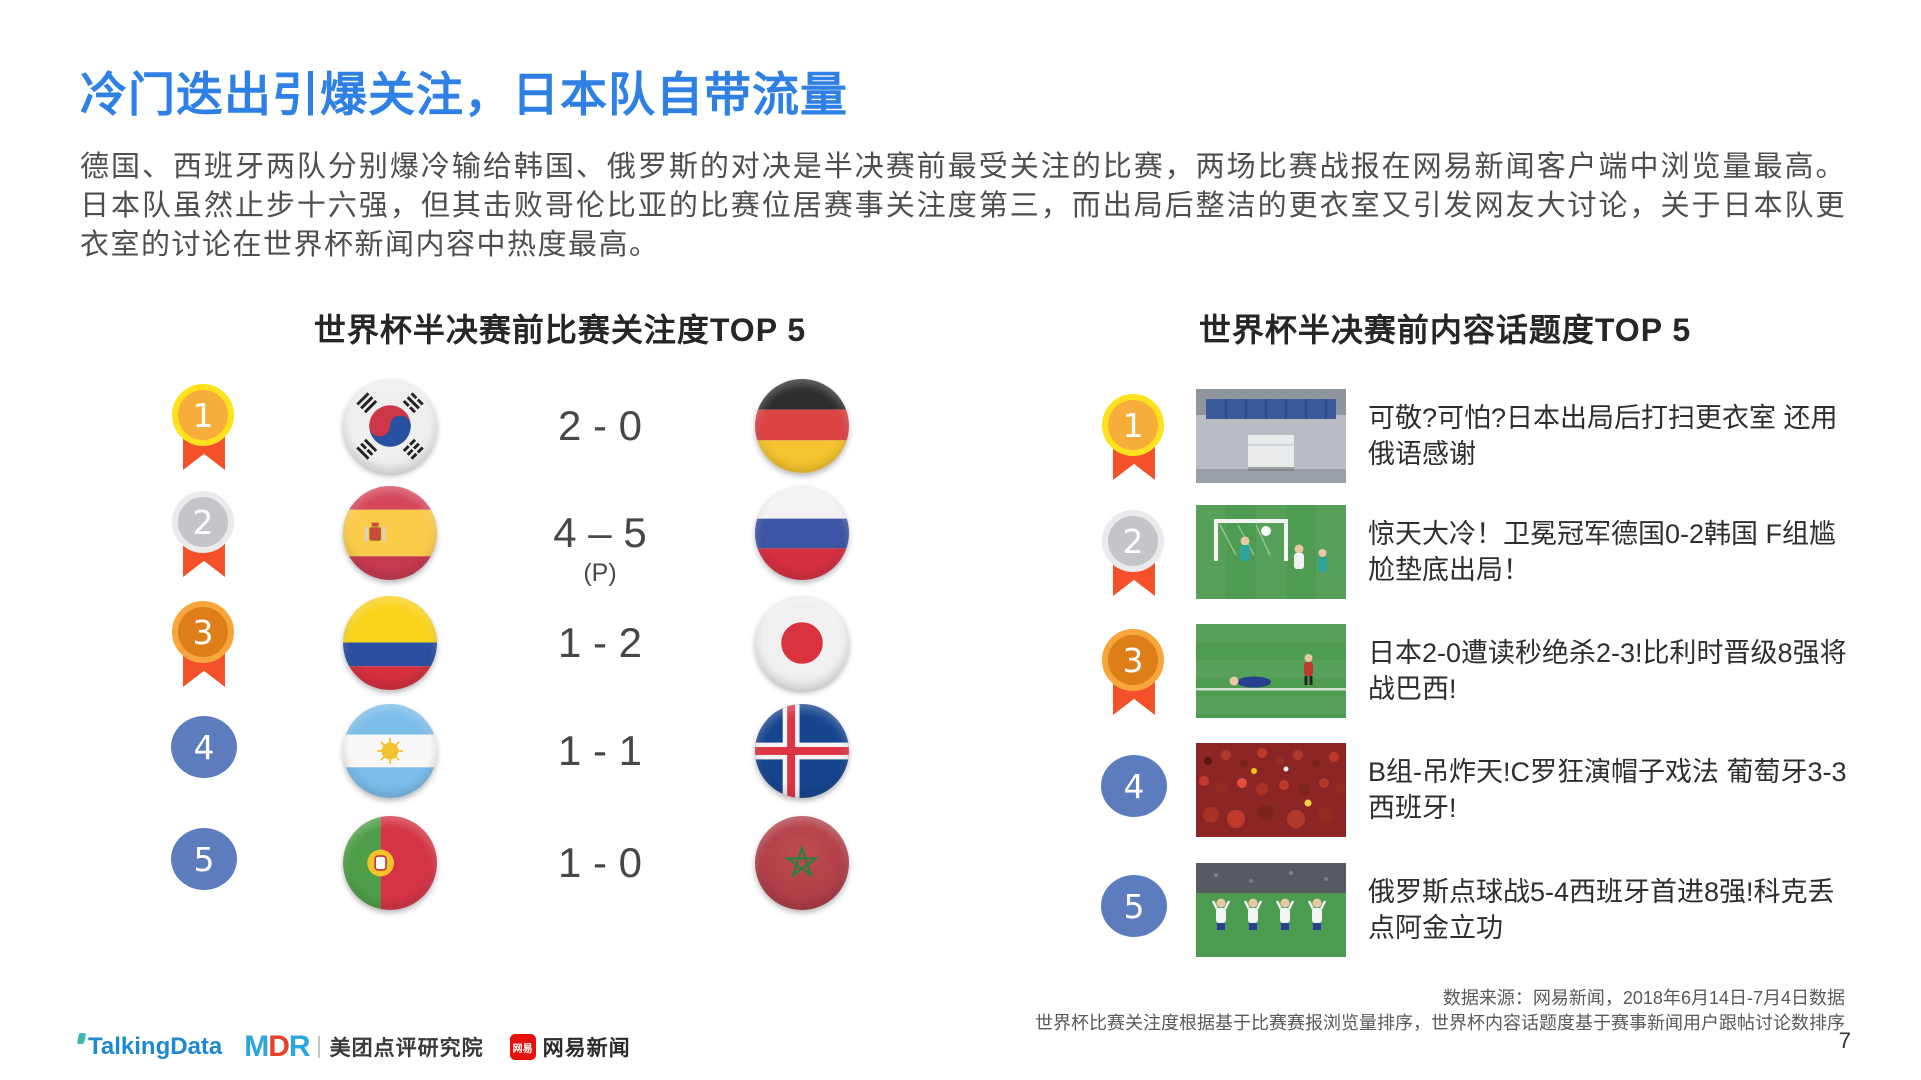 This screenshot has height=1080, width=1921. I want to click on meituan-dianping-institute-label: 美团点评研究院, so click(406, 1048).